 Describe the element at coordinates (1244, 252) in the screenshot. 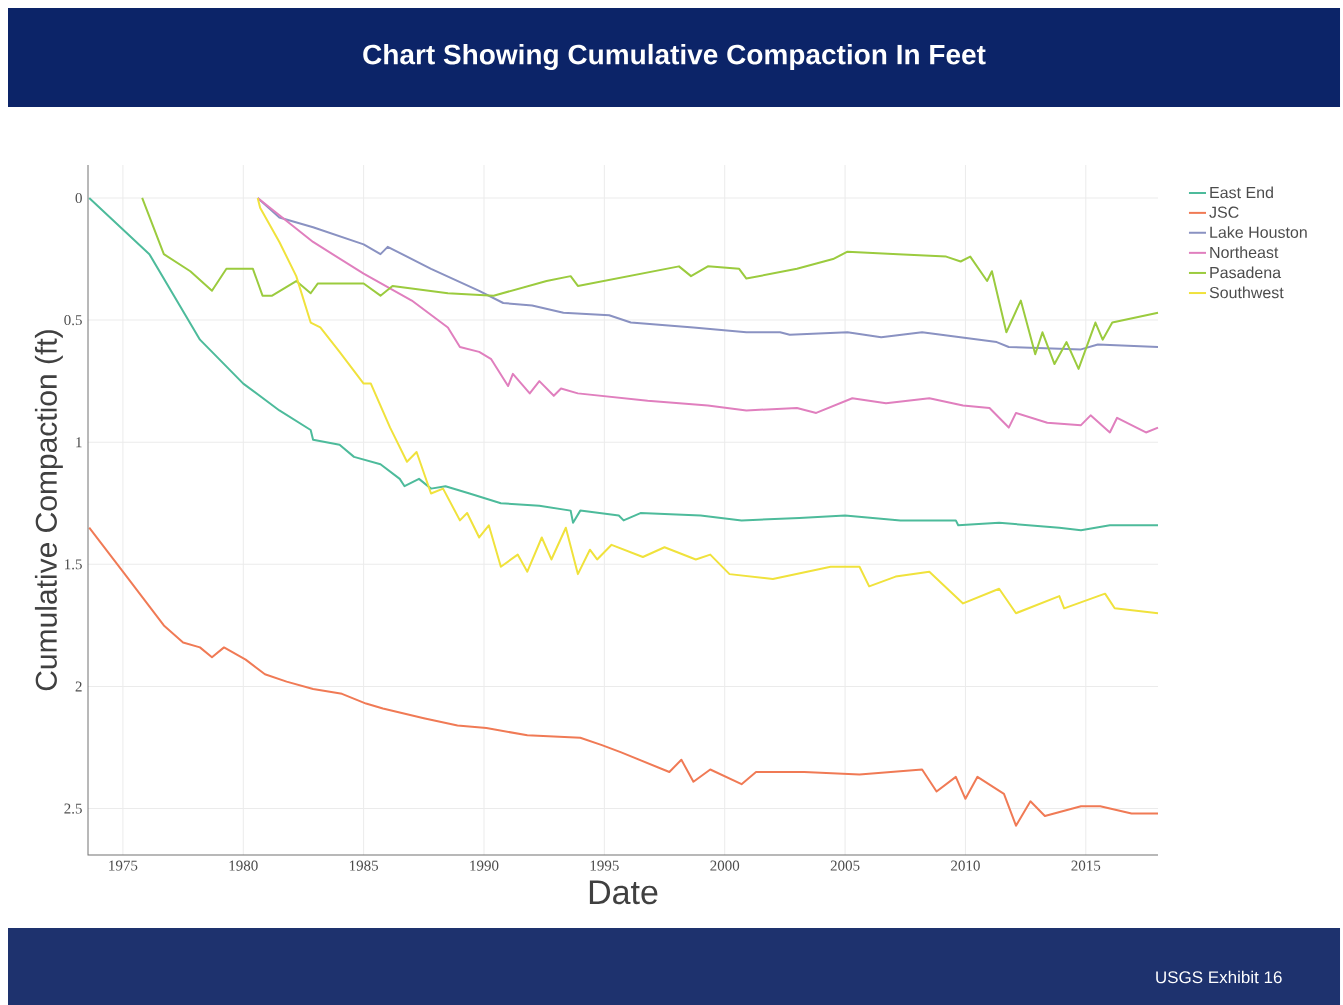

I see `legend-label: Northeast` at that location.